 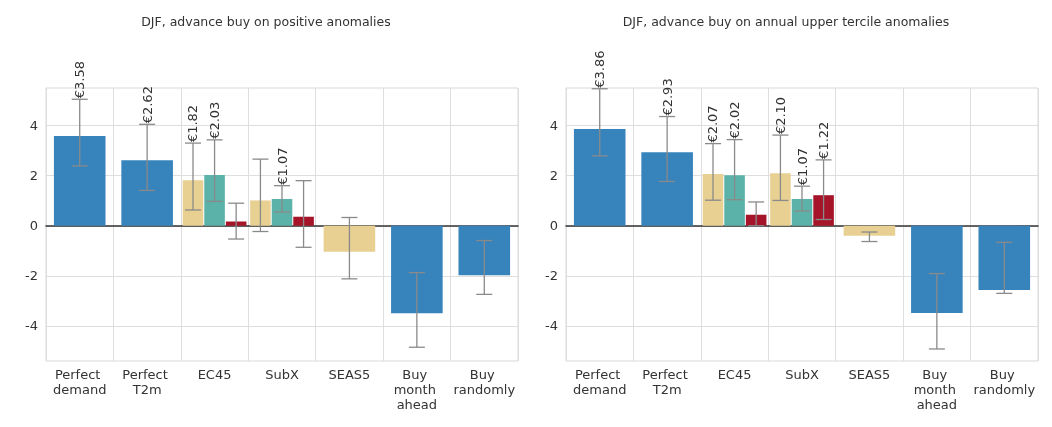 What do you see at coordinates (735, 120) in the screenshot?
I see `data-label: €2.02` at bounding box center [735, 120].